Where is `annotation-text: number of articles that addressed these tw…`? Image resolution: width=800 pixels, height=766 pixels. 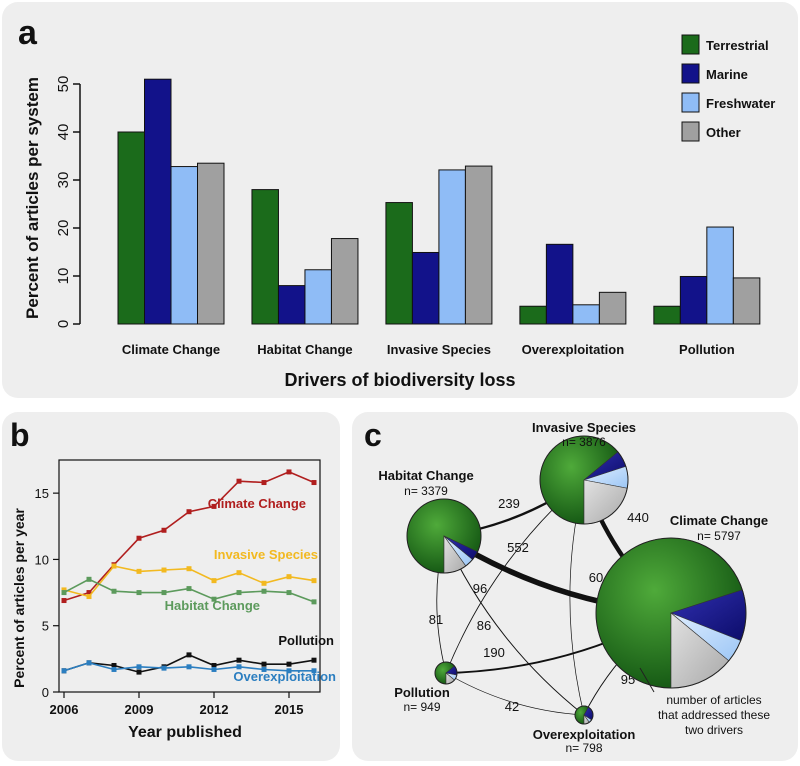
annotation-text: number of articles that addressed these tw… is located at coordinates (714, 715).